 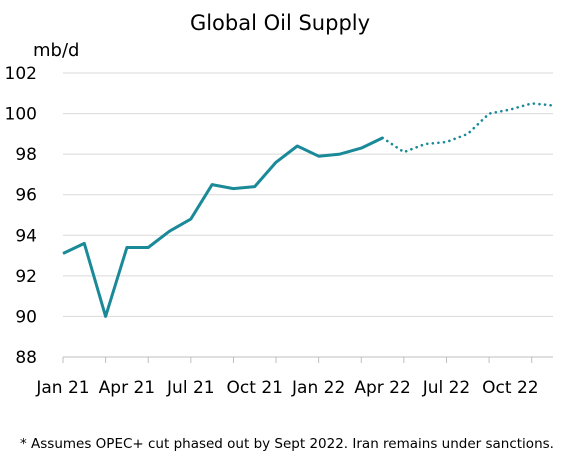 I want to click on x-tick-label: Jan 22, so click(x=318, y=388).